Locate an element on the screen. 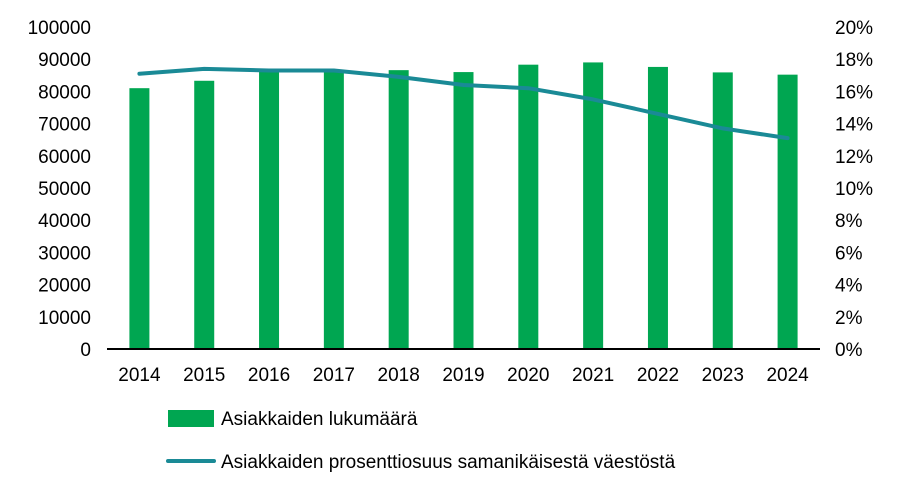 The height and width of the screenshot is (491, 900). left-tick-label: 40000 is located at coordinates (64, 221).